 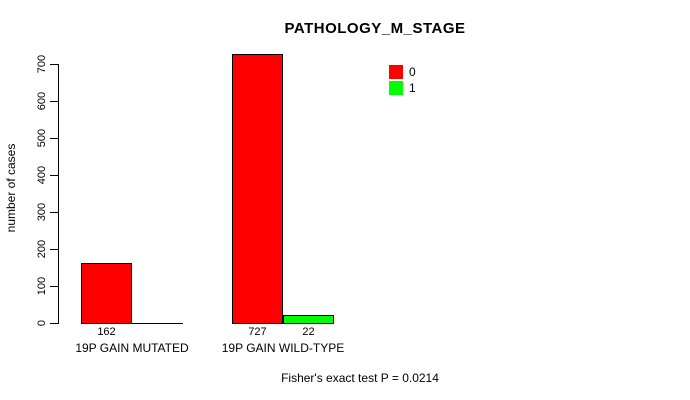 What do you see at coordinates (42, 101) in the screenshot?
I see `y-tick-label: 600` at bounding box center [42, 101].